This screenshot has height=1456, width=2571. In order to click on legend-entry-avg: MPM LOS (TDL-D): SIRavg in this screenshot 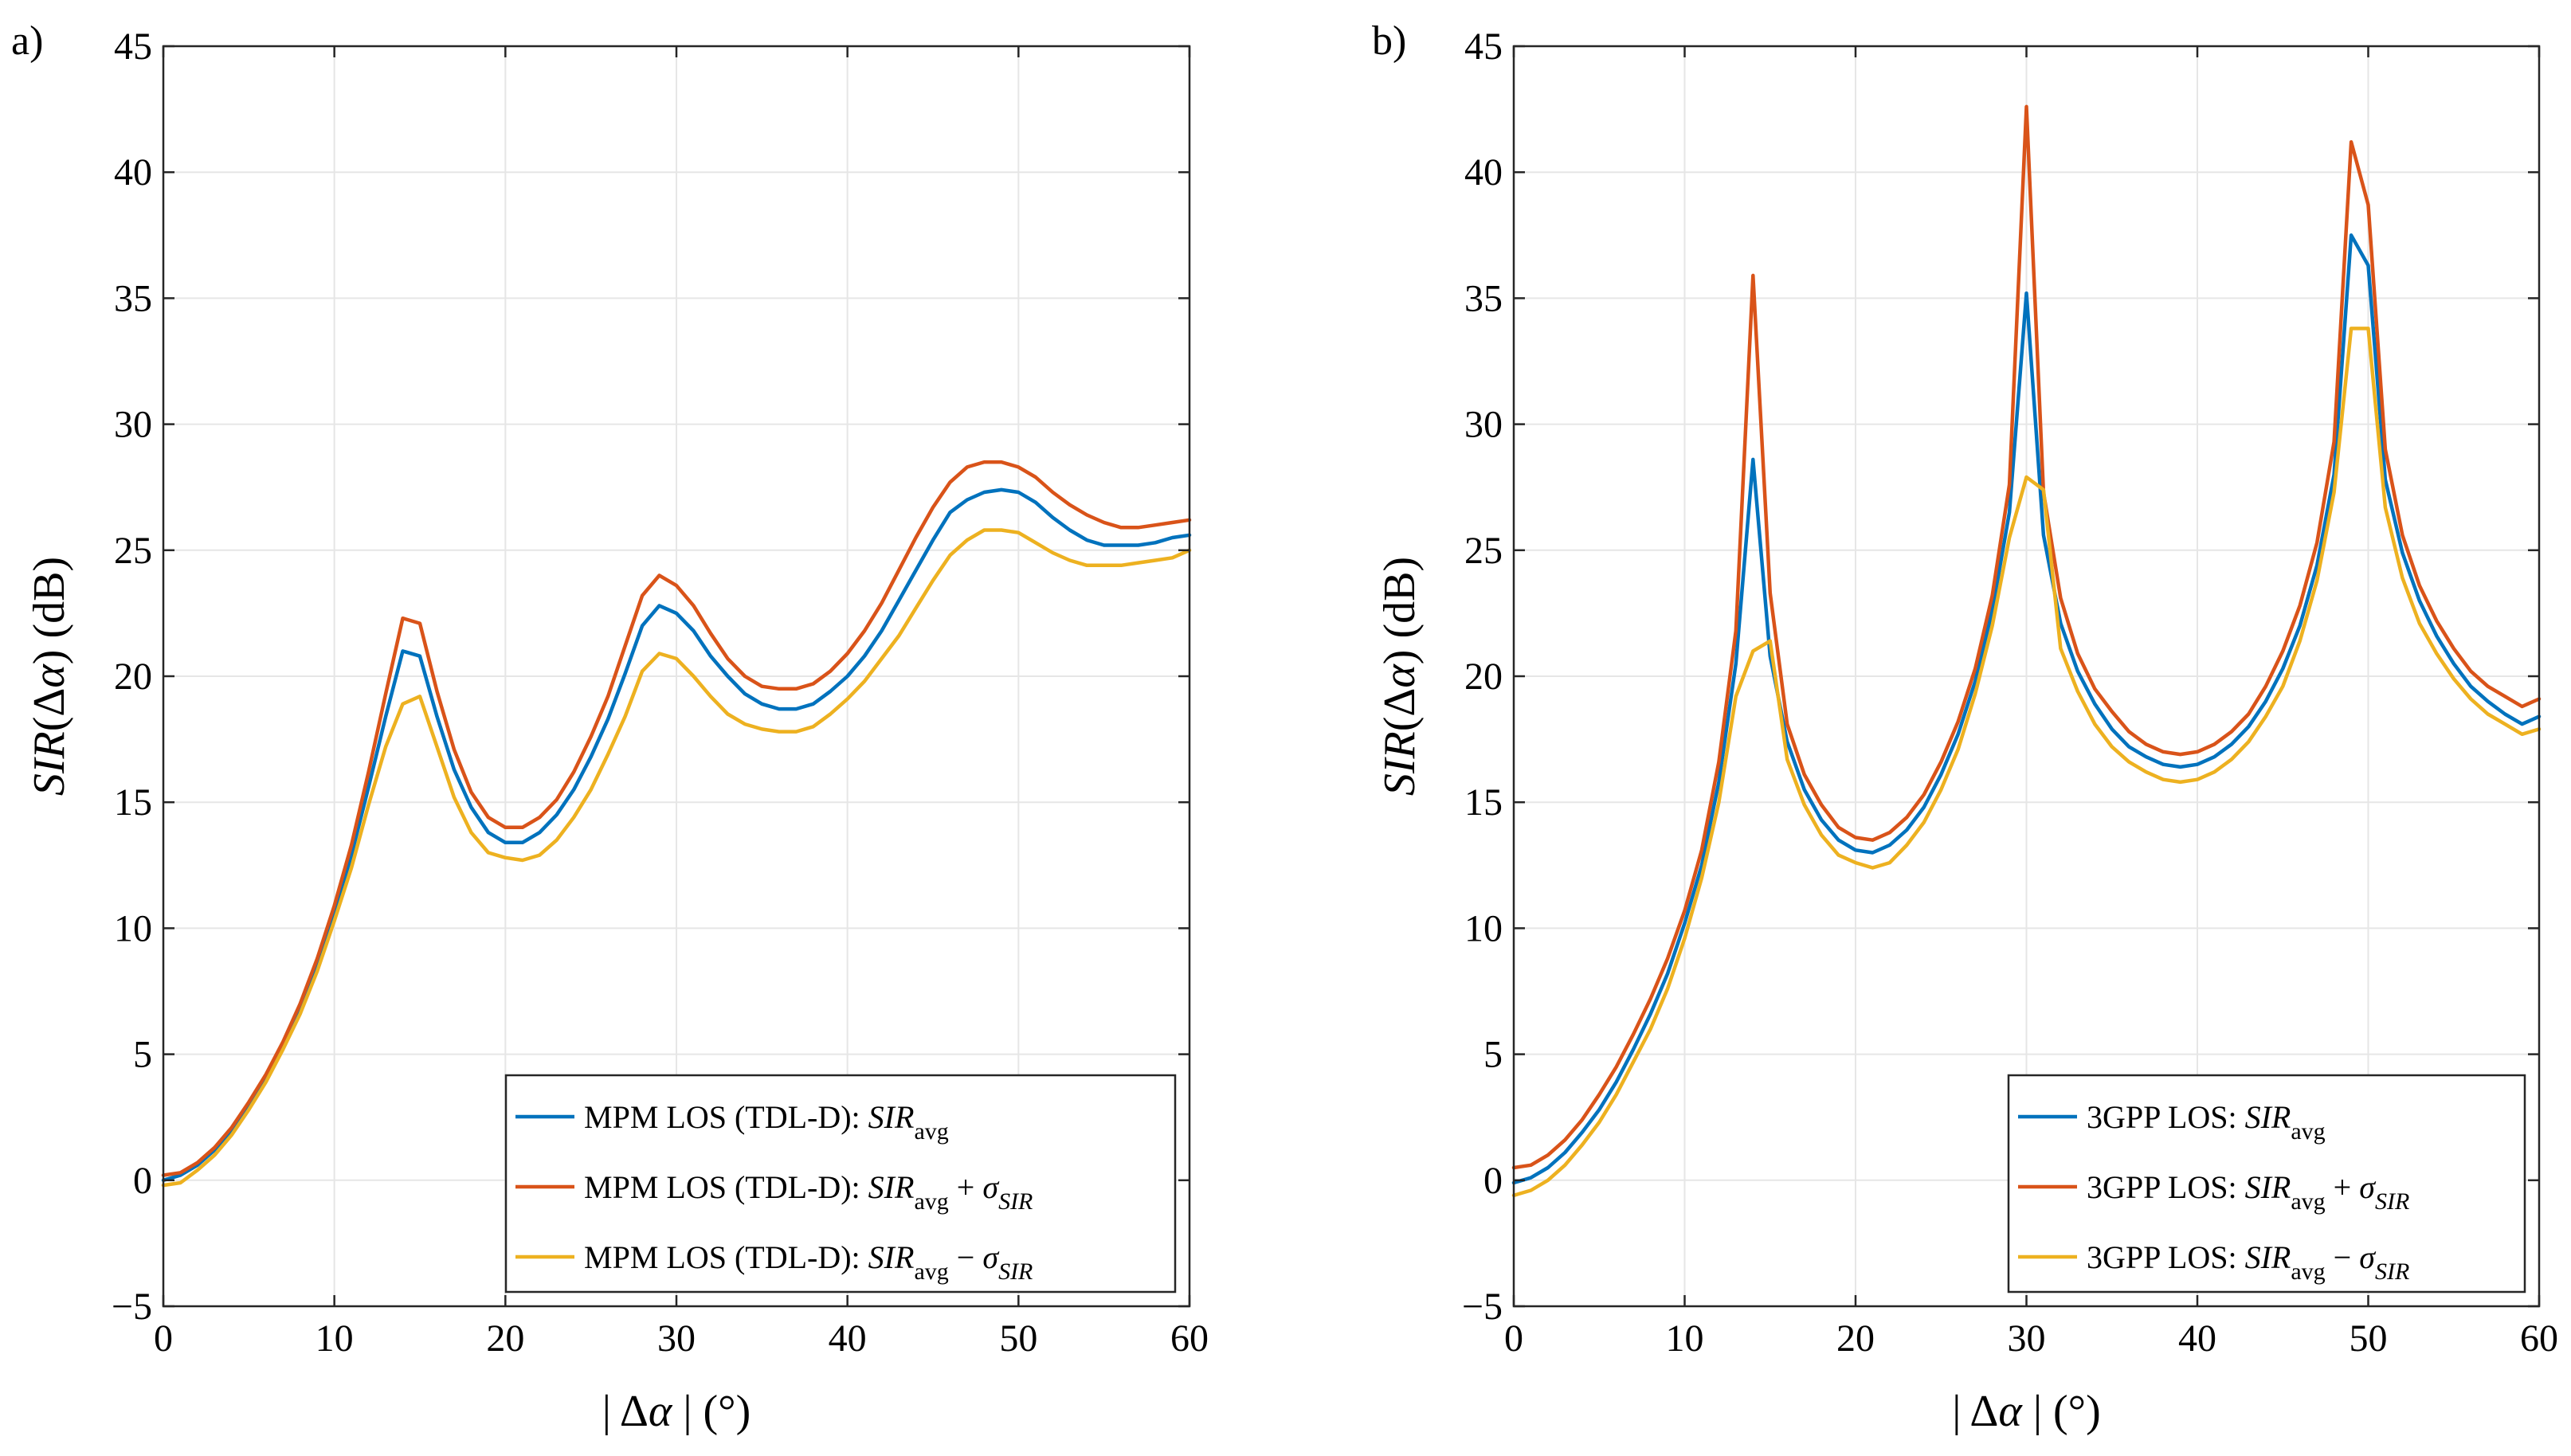, I will do `click(766, 1122)`.